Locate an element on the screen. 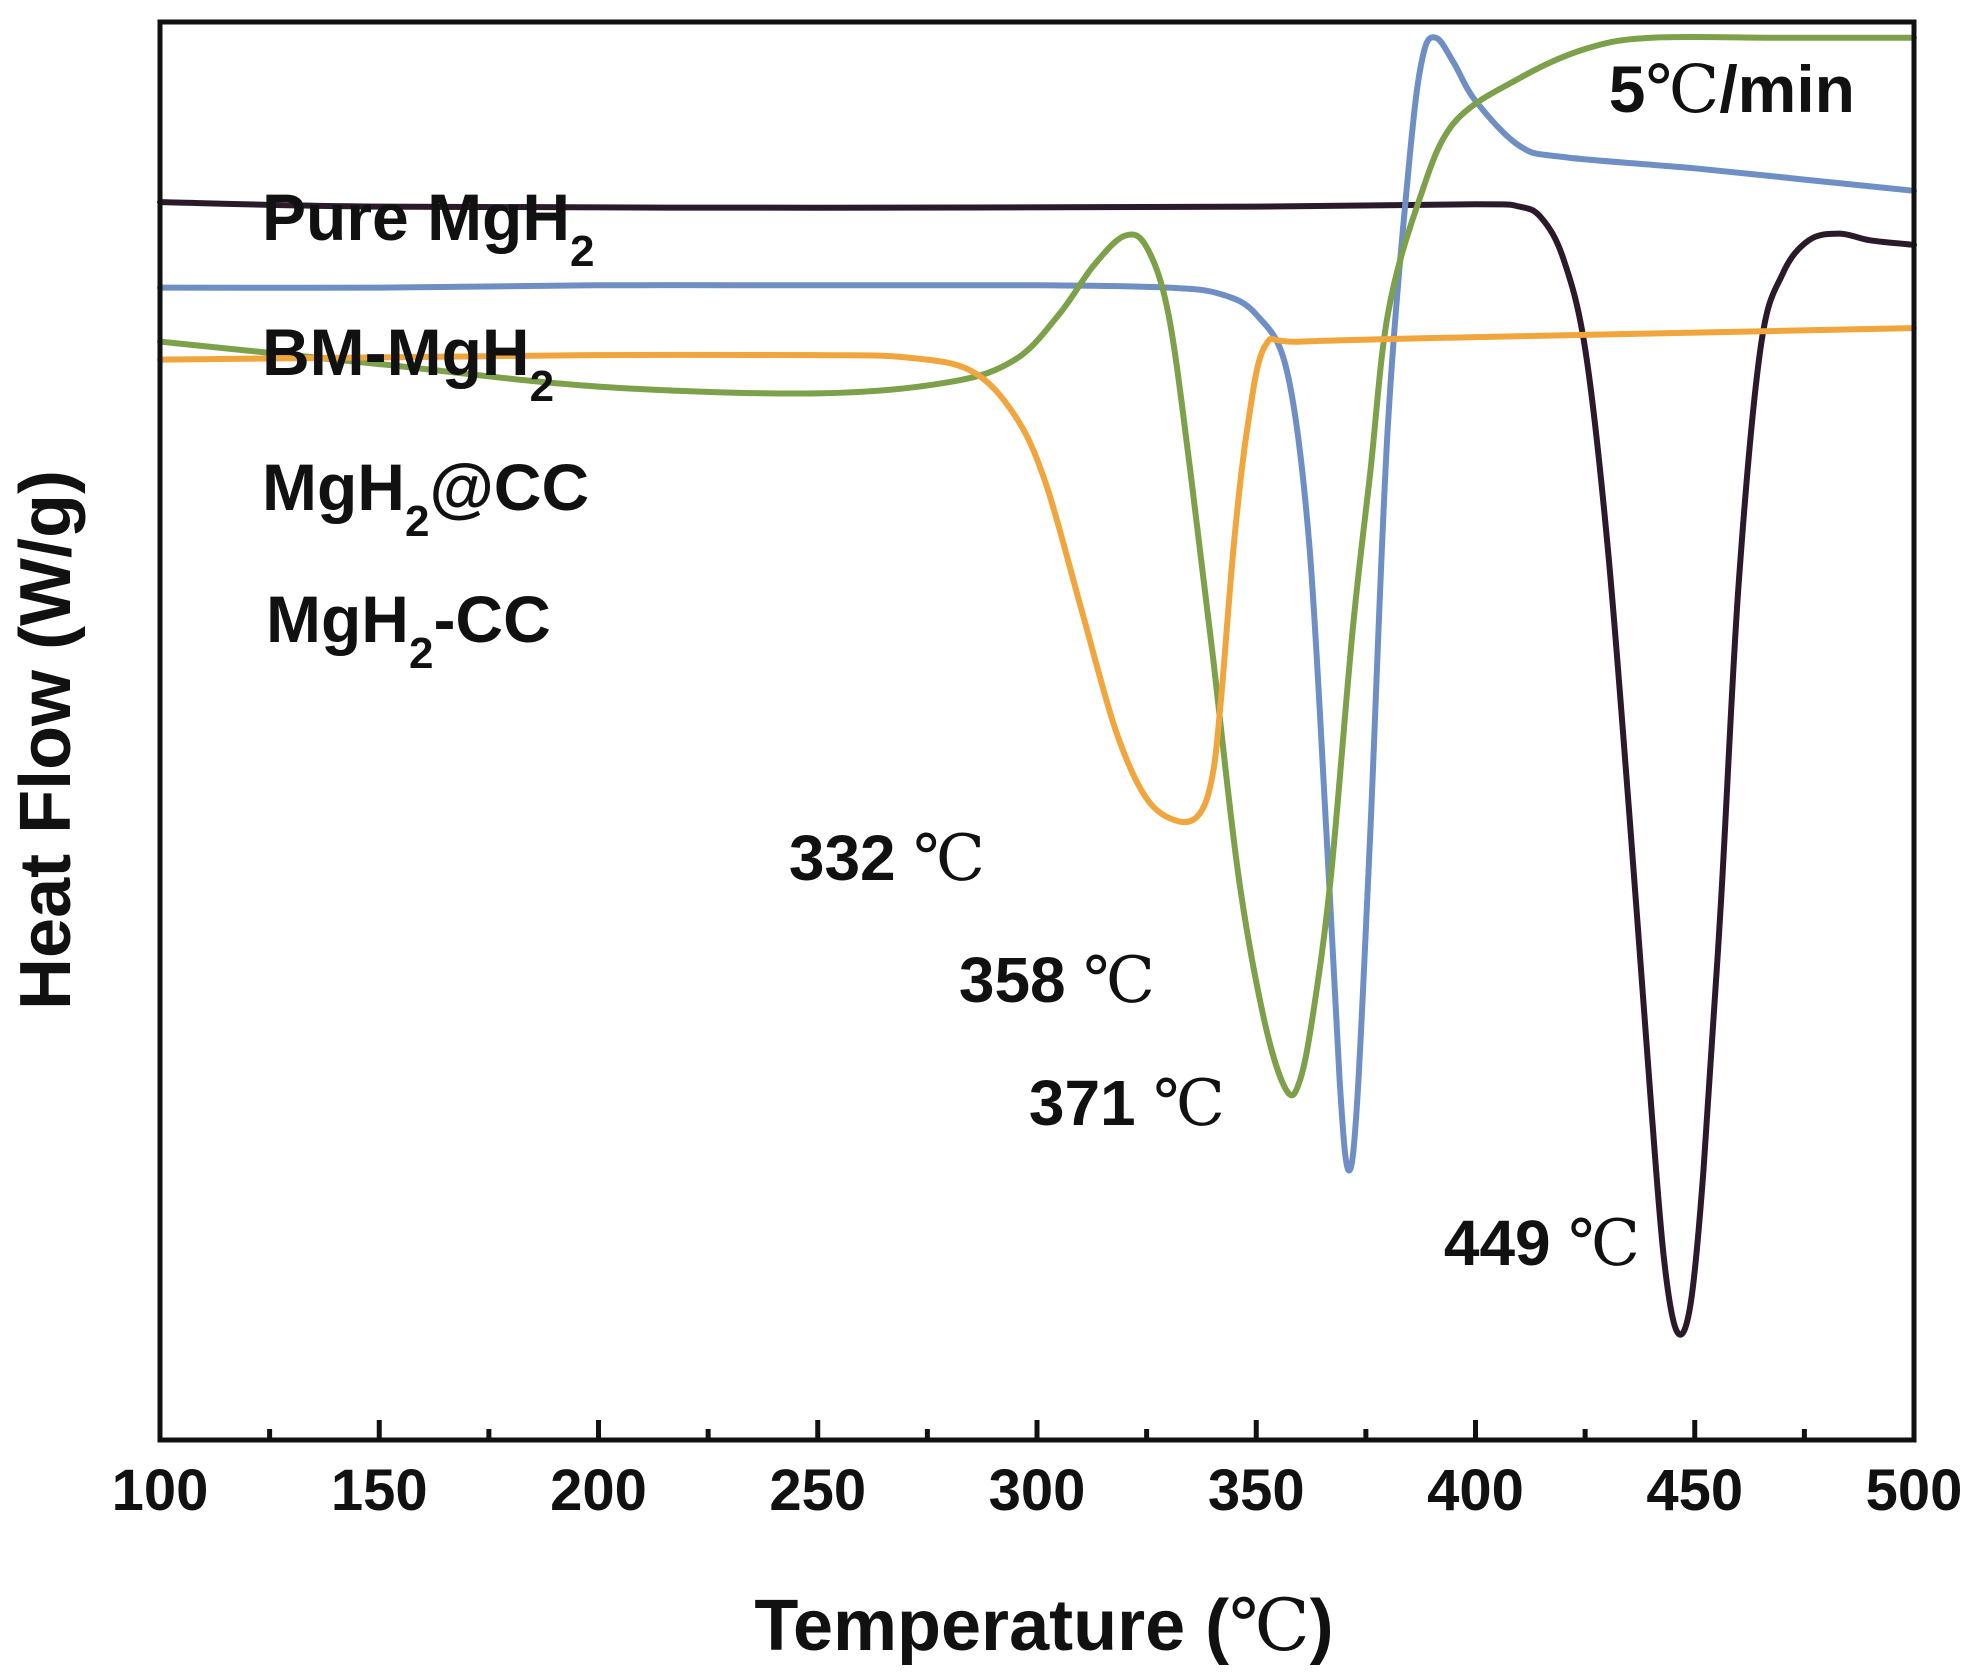  x-axis-title: Temperature (℃) is located at coordinates (1043, 1625).